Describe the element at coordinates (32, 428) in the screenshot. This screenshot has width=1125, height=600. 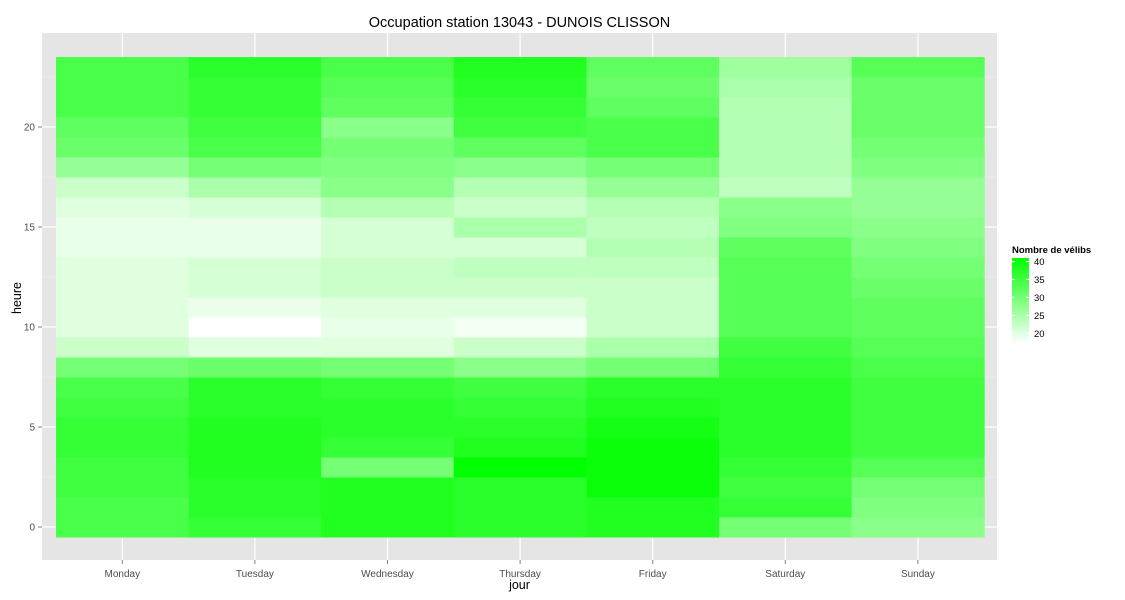
I see `y-tick-label: 5` at that location.